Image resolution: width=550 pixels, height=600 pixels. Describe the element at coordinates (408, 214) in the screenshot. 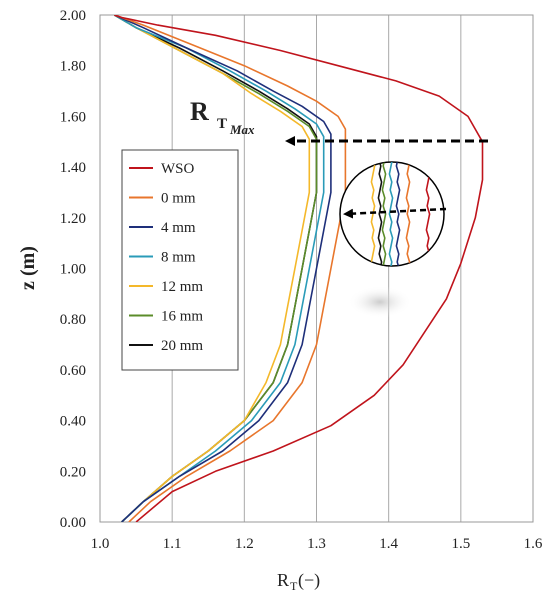

I see `inset-line-0-mm` at that location.